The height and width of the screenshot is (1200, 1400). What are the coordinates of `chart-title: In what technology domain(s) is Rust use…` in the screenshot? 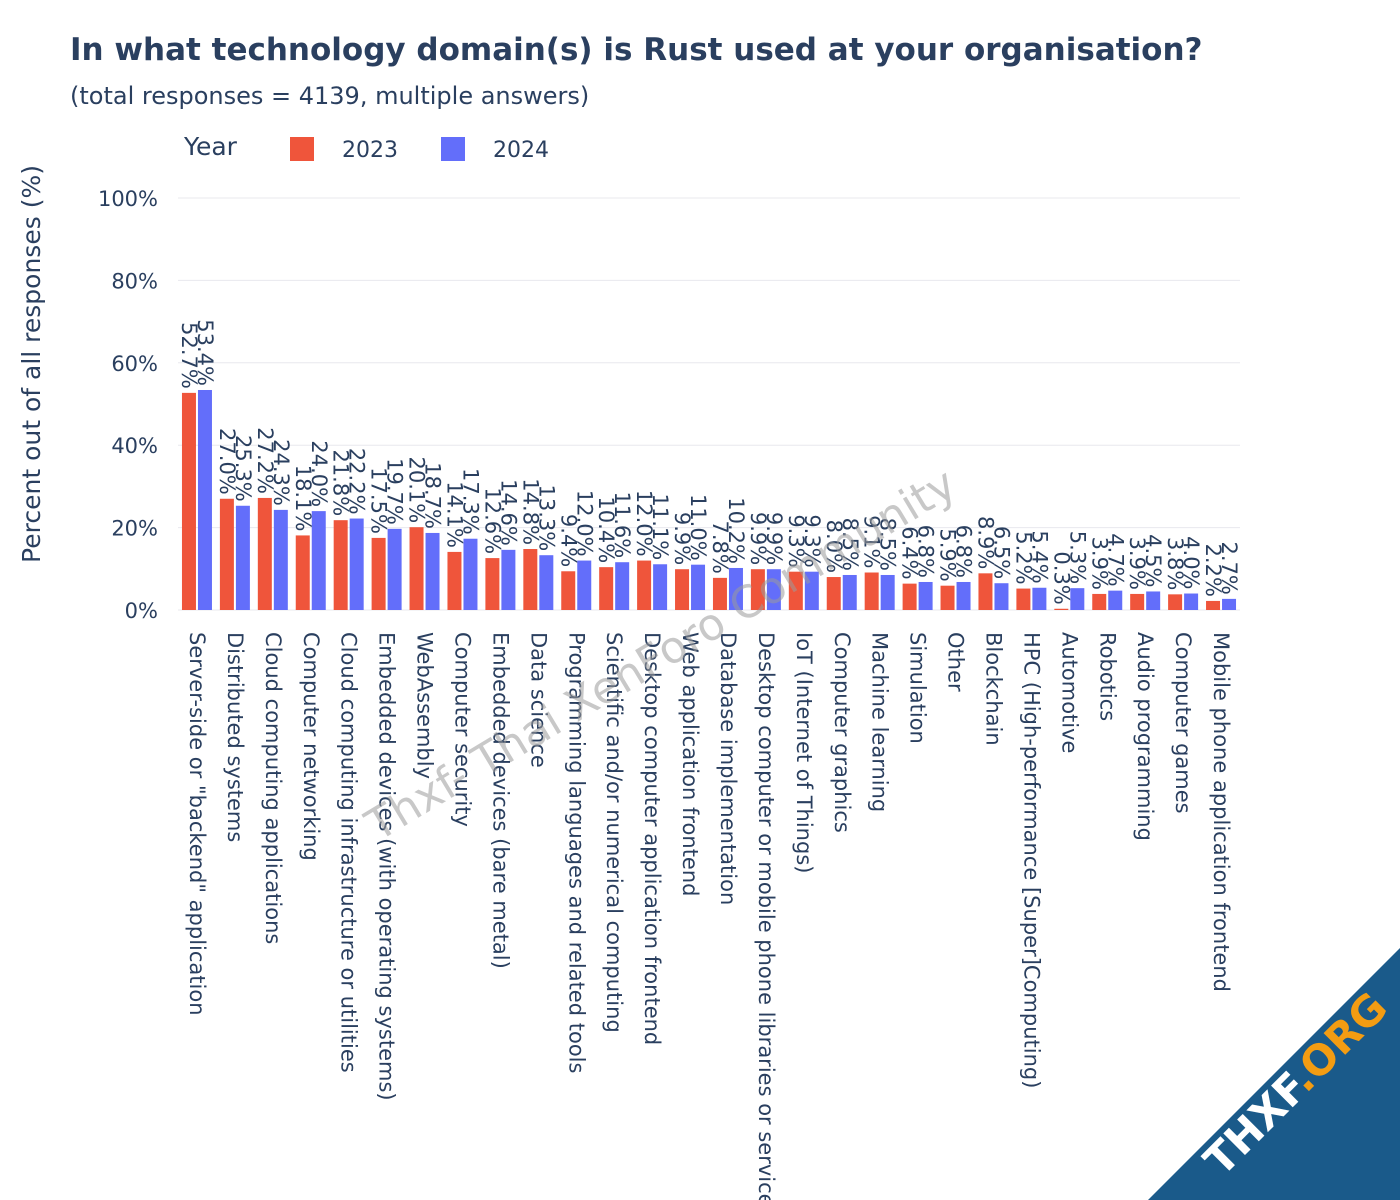 It's located at (636, 50).